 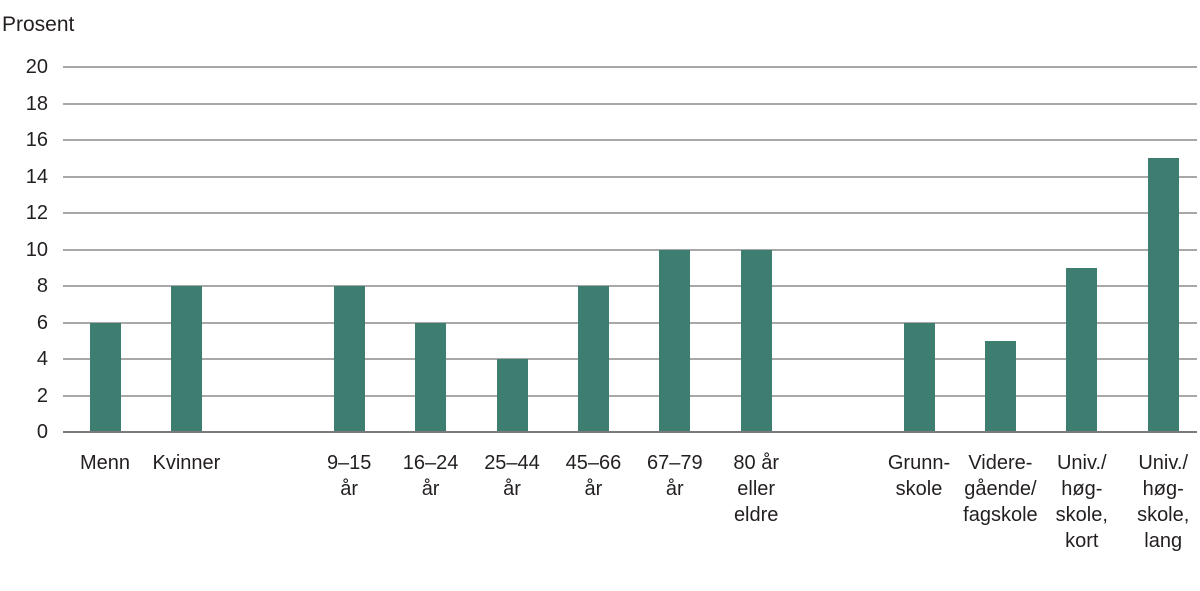 What do you see at coordinates (36, 67) in the screenshot?
I see `y-tick-label: 20` at bounding box center [36, 67].